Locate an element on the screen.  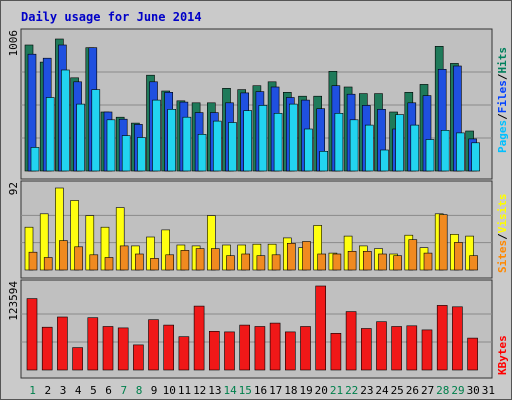
x-tick-label: 29 is located at coordinates (457, 390).